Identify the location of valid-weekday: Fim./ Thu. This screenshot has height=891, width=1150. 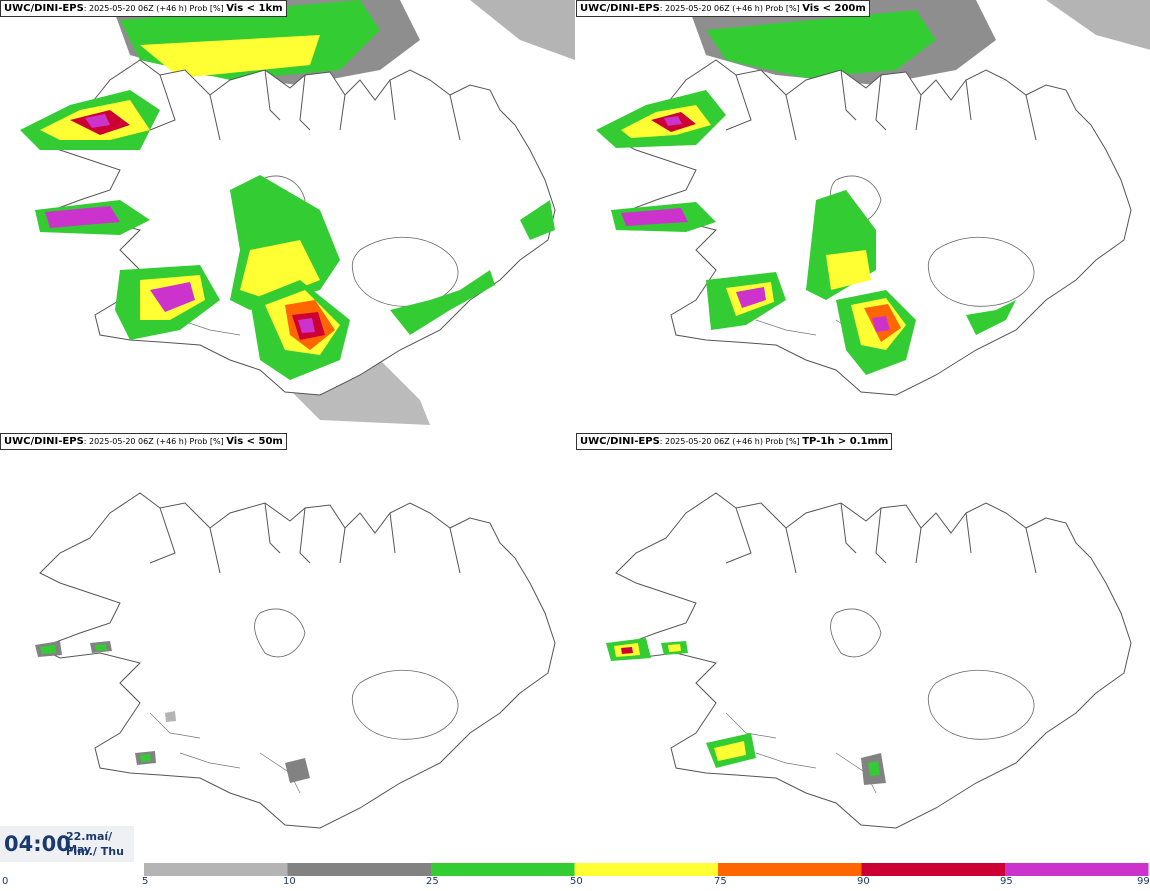
(95, 851).